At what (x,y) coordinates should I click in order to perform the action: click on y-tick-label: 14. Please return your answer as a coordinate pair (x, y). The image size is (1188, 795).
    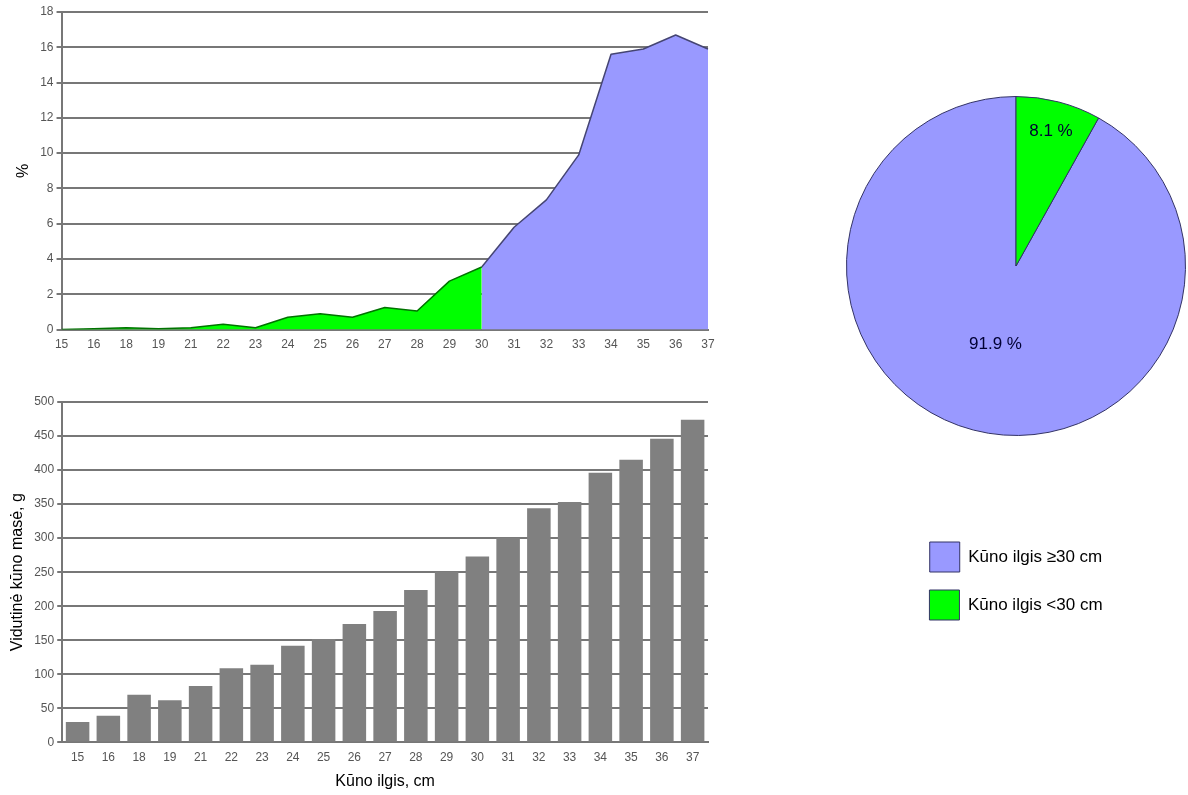
    Looking at the image, I should click on (47, 81).